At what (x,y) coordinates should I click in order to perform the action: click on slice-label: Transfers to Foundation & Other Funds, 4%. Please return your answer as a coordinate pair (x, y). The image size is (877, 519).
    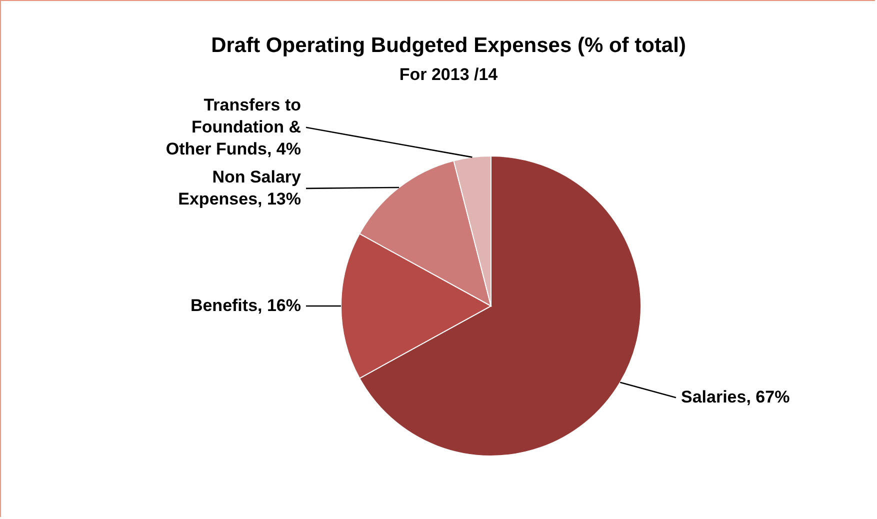
    Looking at the image, I should click on (233, 126).